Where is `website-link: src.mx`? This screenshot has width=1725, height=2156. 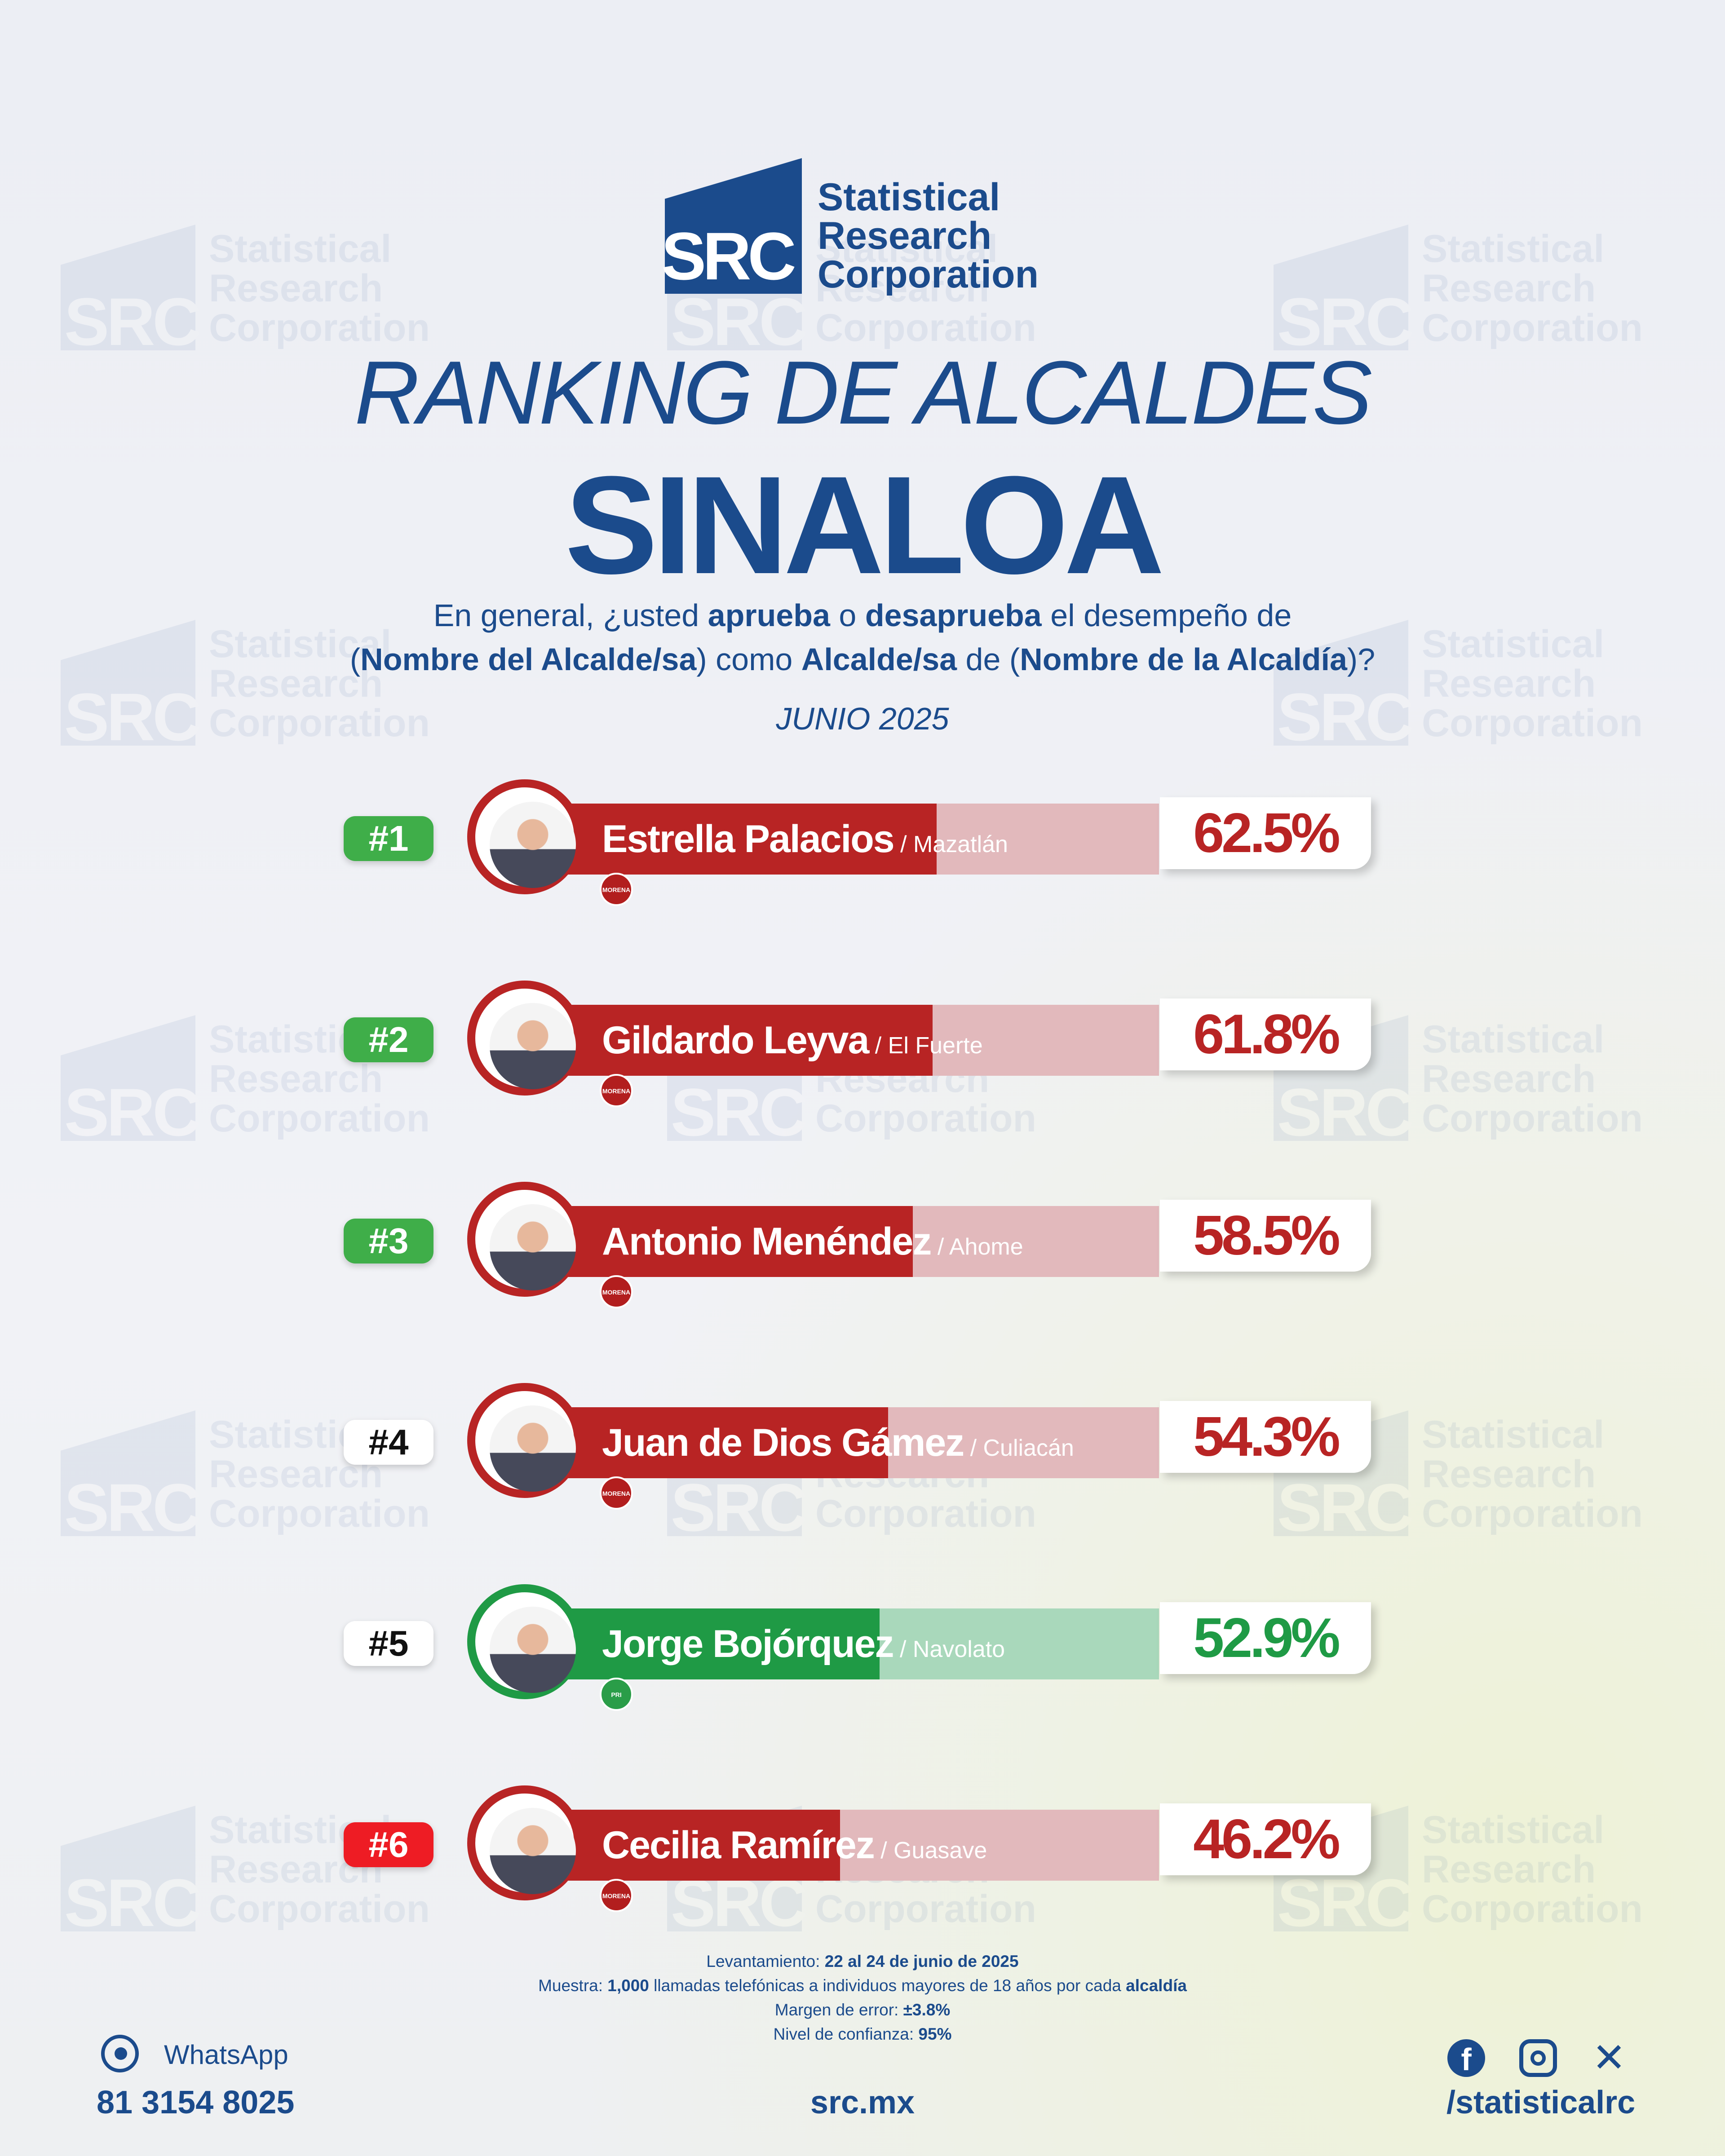
website-link: src.mx is located at coordinates (862, 2103).